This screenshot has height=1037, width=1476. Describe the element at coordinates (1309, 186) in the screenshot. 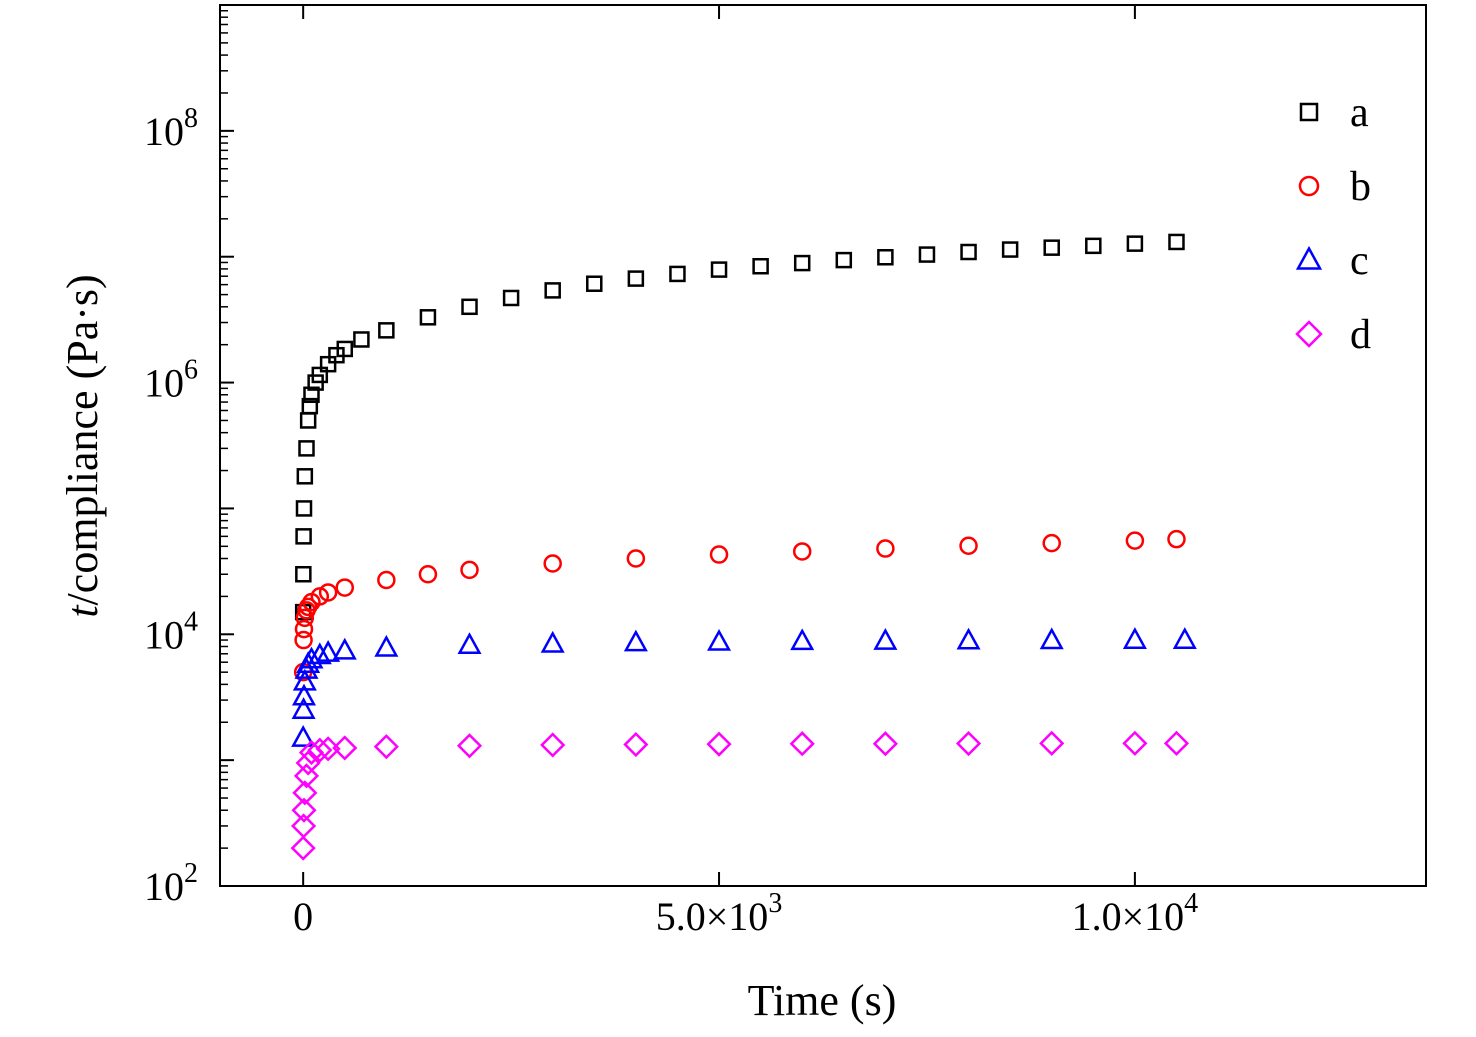

I see `legend-marker-b` at that location.